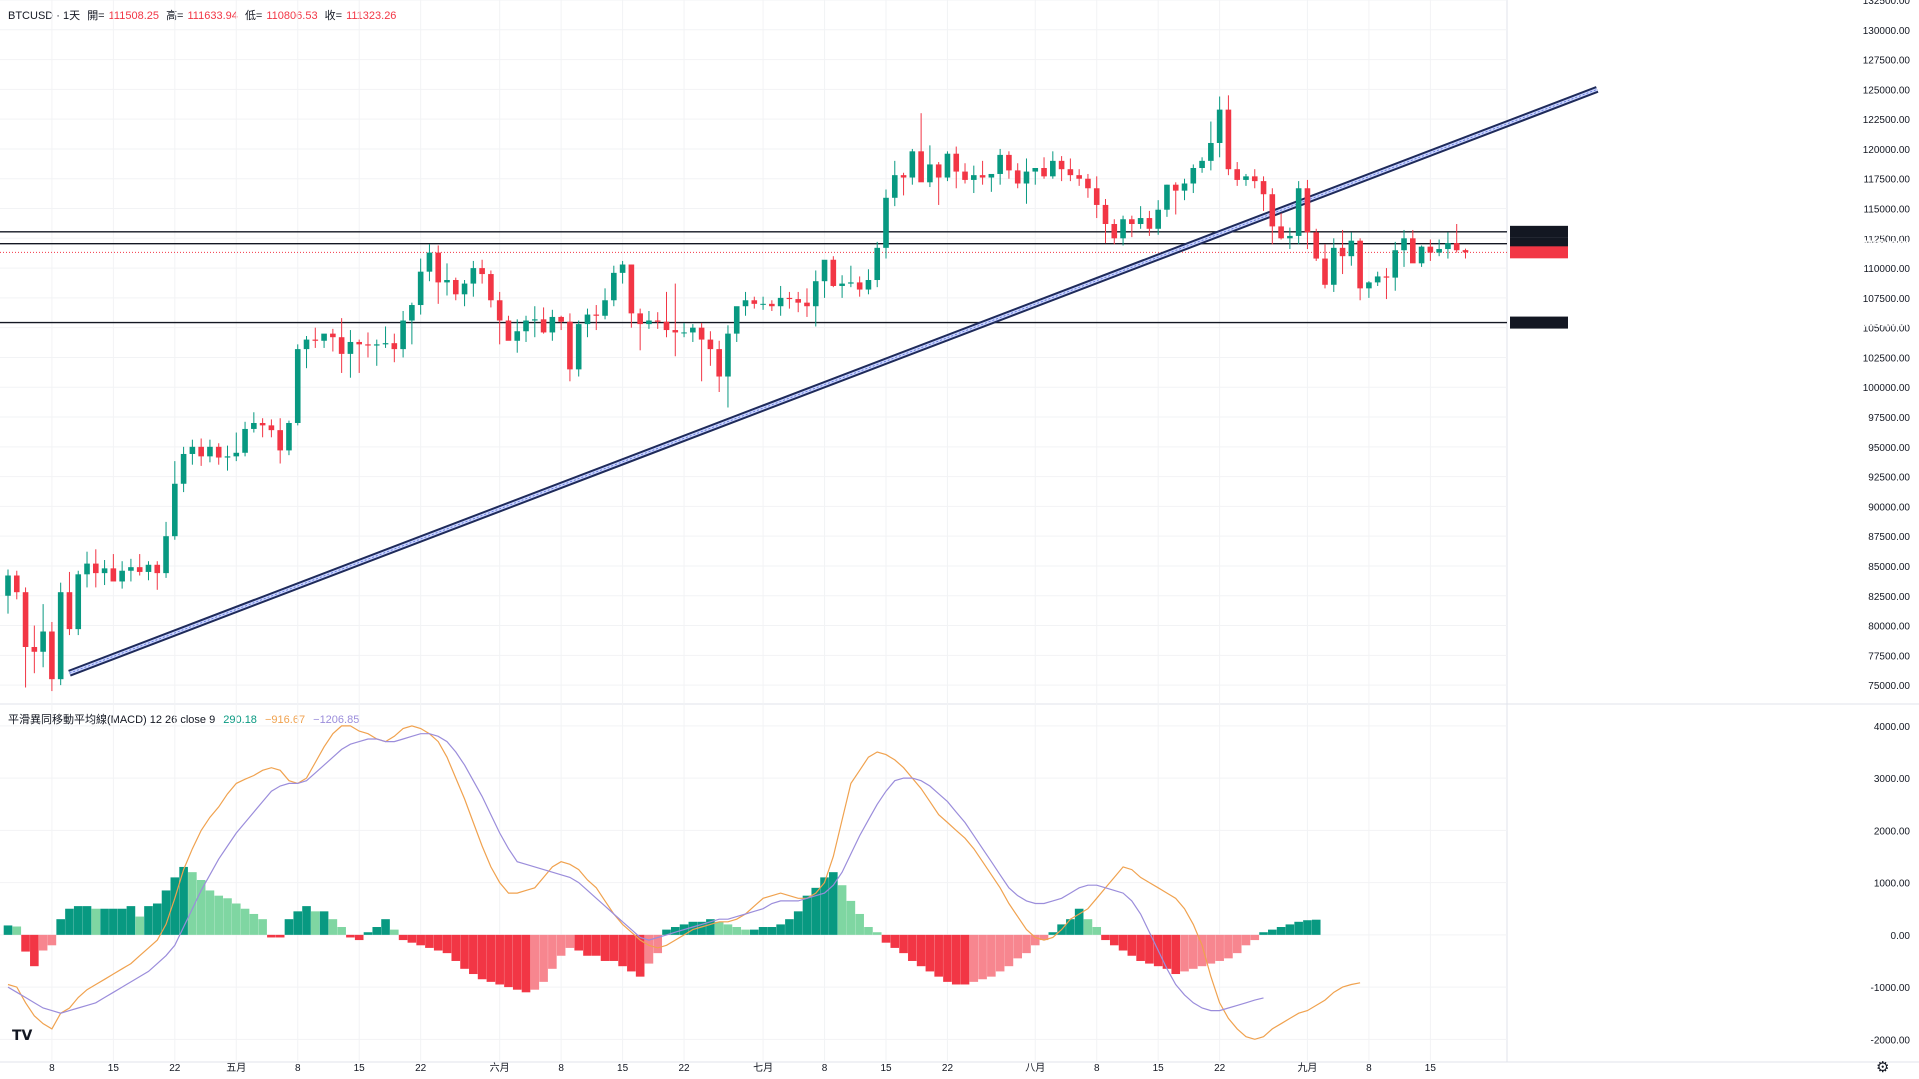 The height and width of the screenshot is (1079, 1919). What do you see at coordinates (22, 1036) in the screenshot?
I see `tradingview-logo-icon: TV` at bounding box center [22, 1036].